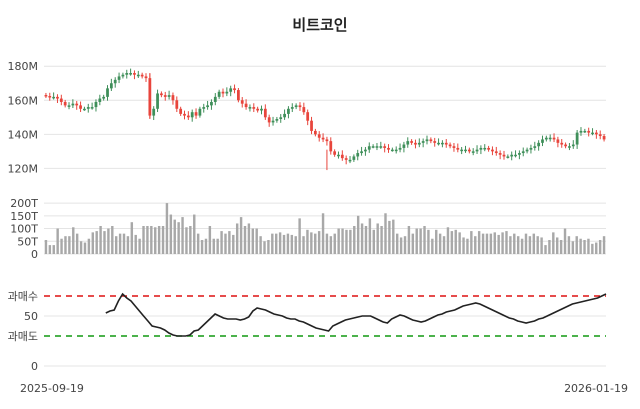  I want to click on rsi-tick-label: 과매도, so click(23, 336).